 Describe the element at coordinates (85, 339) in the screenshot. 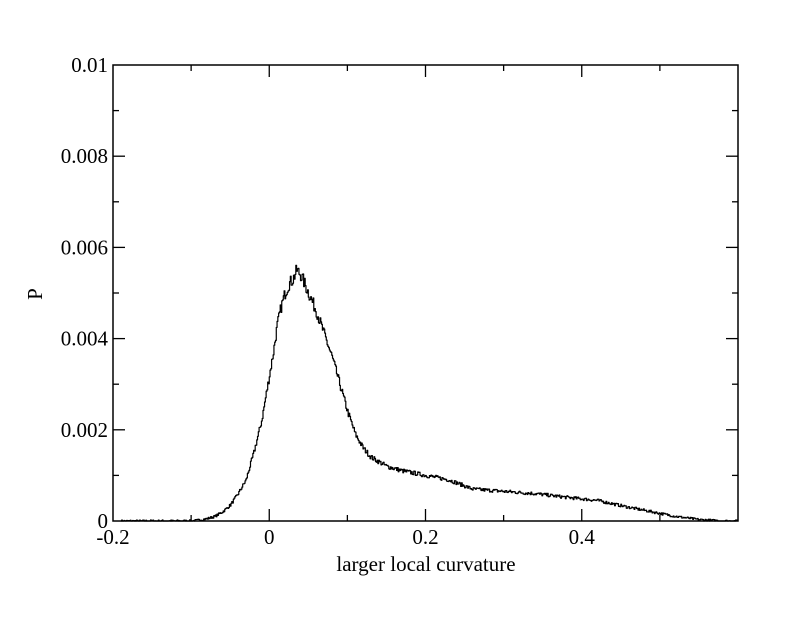

I see `y-tick-label: 0.004` at that location.